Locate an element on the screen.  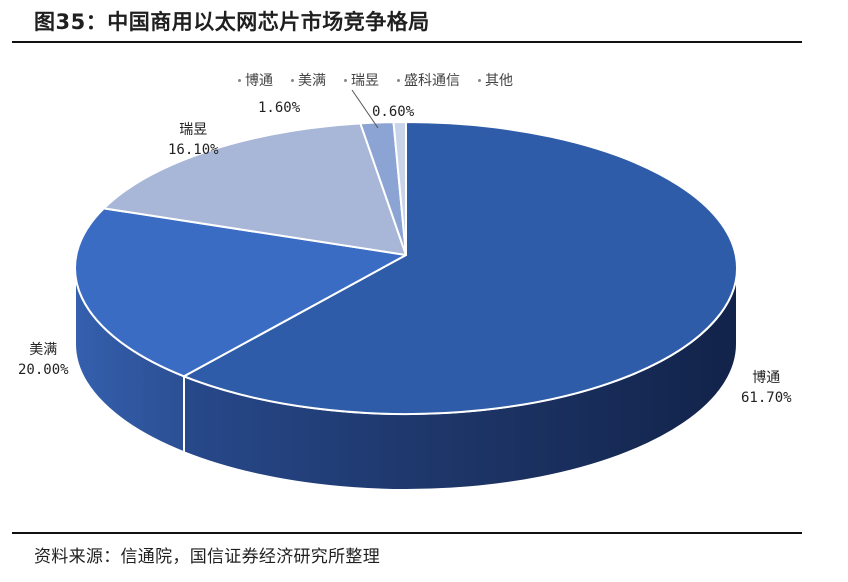
pie-slice-其他 is located at coordinates (399, 188).